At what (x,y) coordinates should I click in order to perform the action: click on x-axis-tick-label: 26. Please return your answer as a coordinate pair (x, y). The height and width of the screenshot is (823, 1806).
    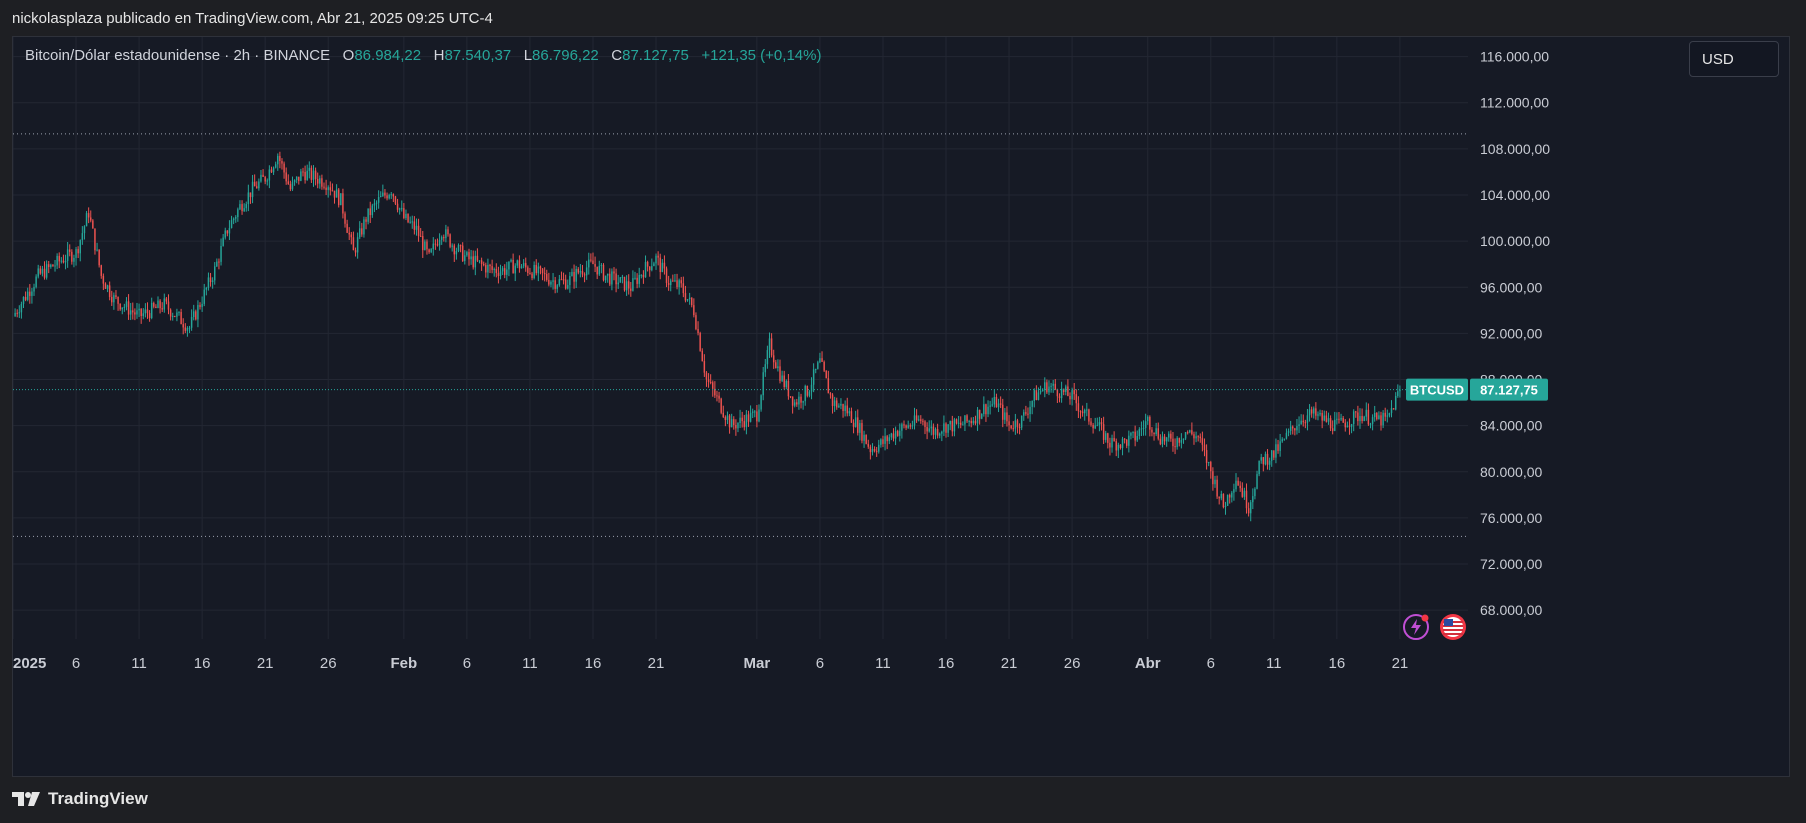
    Looking at the image, I should click on (1072, 663).